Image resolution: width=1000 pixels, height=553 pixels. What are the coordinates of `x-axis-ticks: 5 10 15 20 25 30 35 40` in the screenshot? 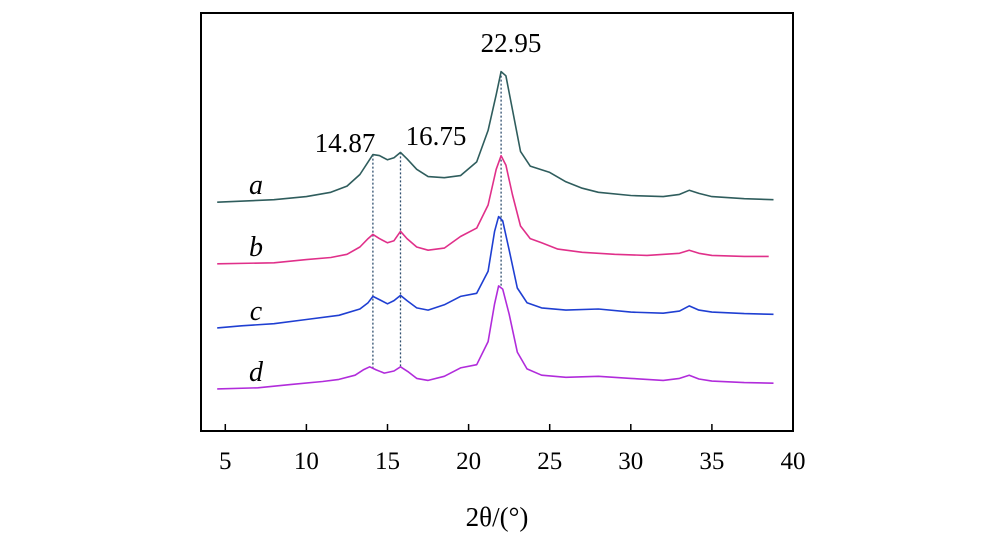 It's located at (512, 449).